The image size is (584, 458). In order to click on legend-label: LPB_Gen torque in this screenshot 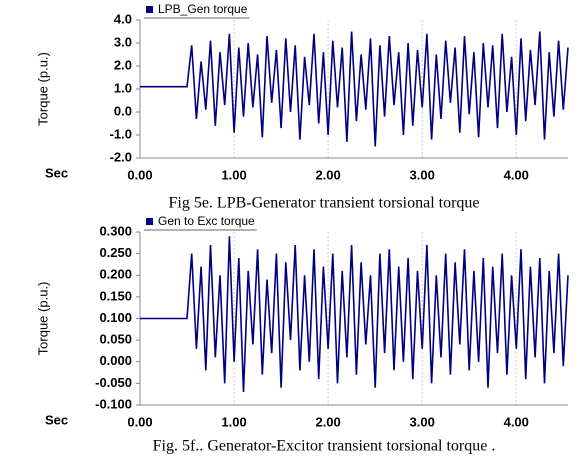, I will do `click(203, 9)`.